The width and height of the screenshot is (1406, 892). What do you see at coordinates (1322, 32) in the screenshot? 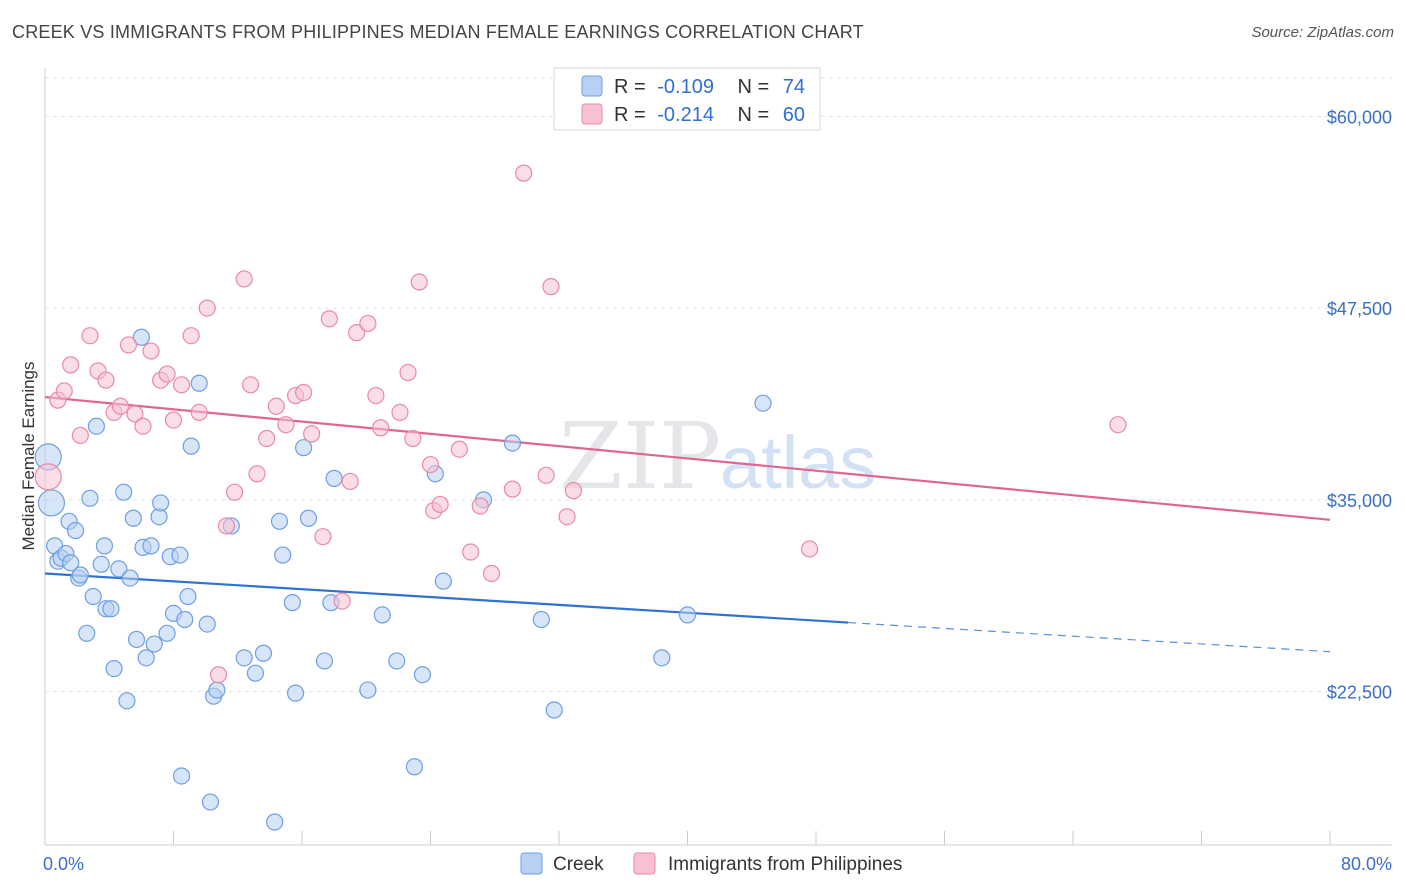
I see `source-note: Source: ZipAtlas.com` at bounding box center [1322, 32].